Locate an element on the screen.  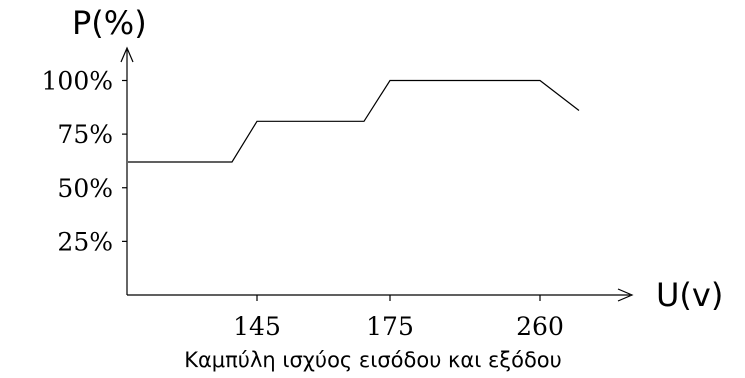
y-tick-label: 100% is located at coordinates (77, 81).